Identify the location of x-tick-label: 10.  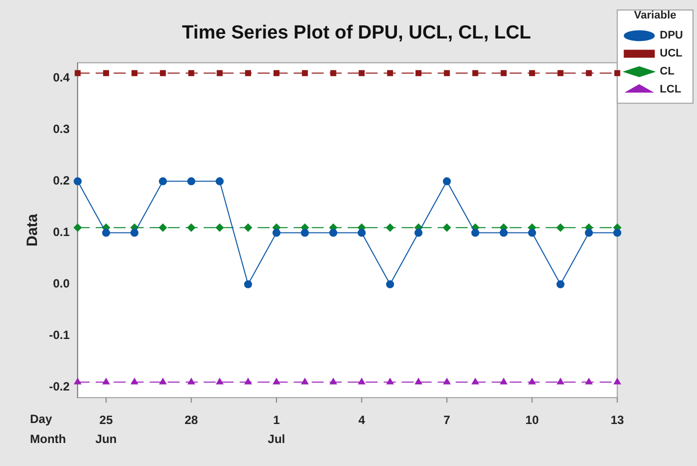
(532, 420).